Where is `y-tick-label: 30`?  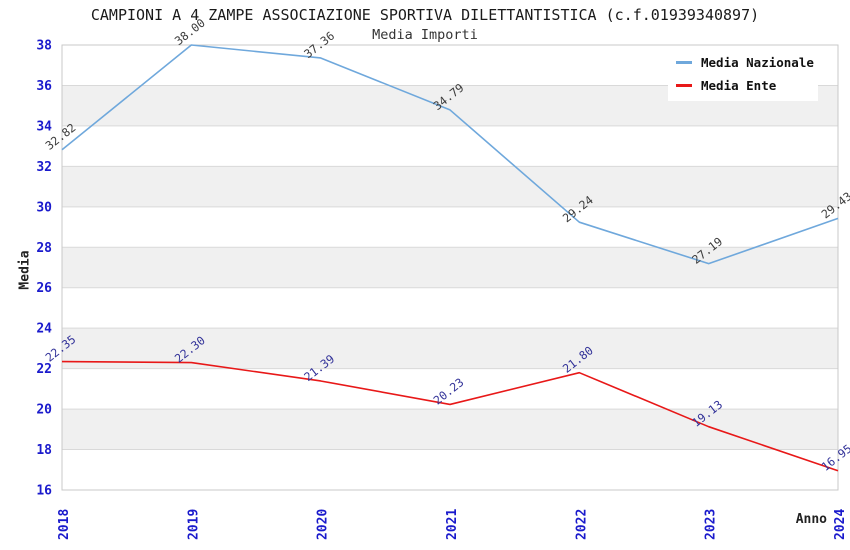 y-tick-label: 30 is located at coordinates (44, 207).